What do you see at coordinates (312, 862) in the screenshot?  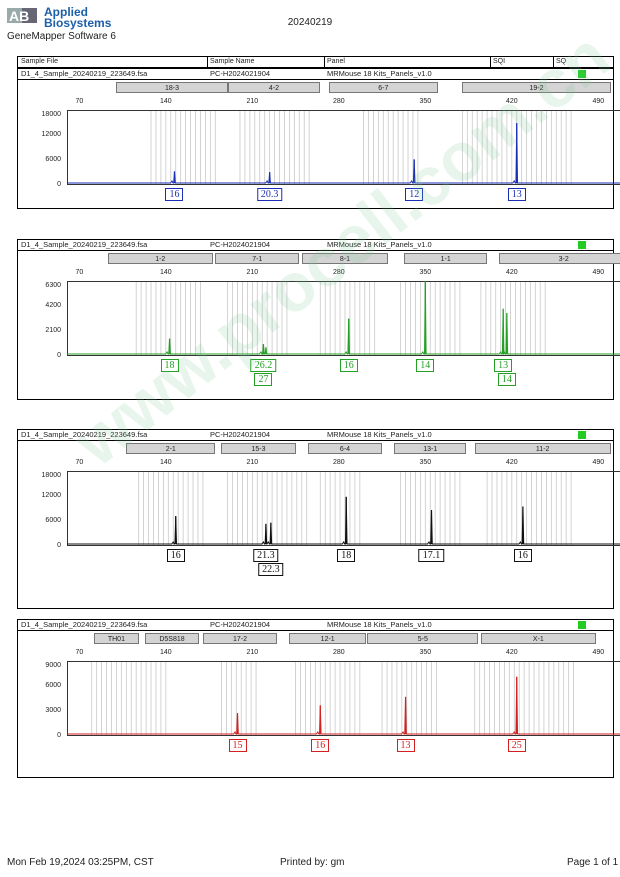 I see `printed-by: Printed by: gm` at bounding box center [312, 862].